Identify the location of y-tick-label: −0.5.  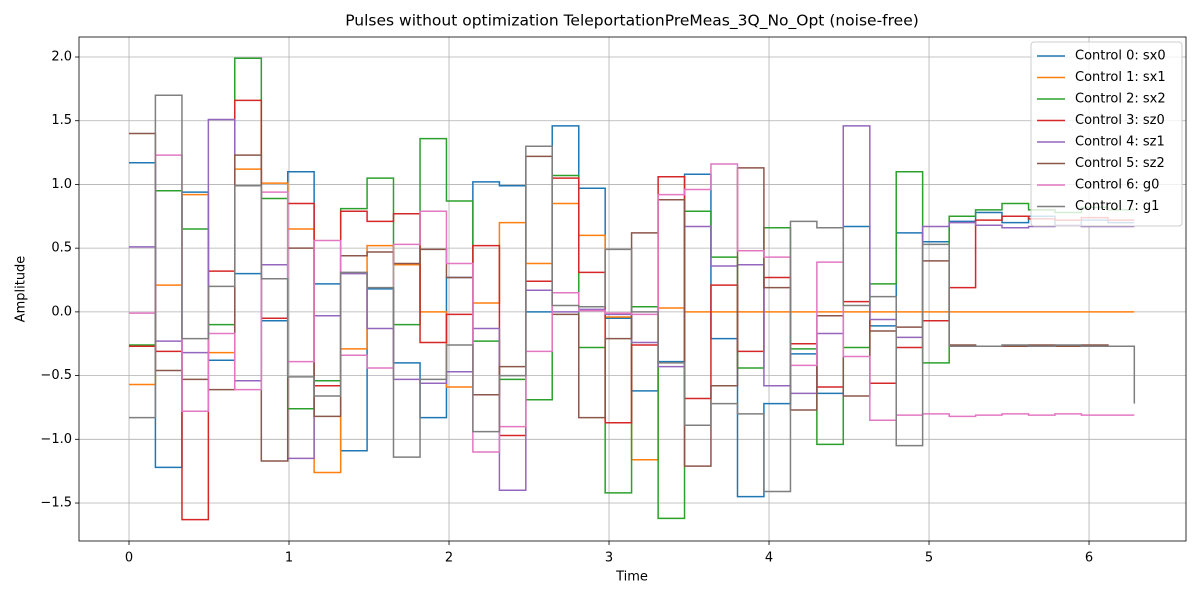
(56, 375).